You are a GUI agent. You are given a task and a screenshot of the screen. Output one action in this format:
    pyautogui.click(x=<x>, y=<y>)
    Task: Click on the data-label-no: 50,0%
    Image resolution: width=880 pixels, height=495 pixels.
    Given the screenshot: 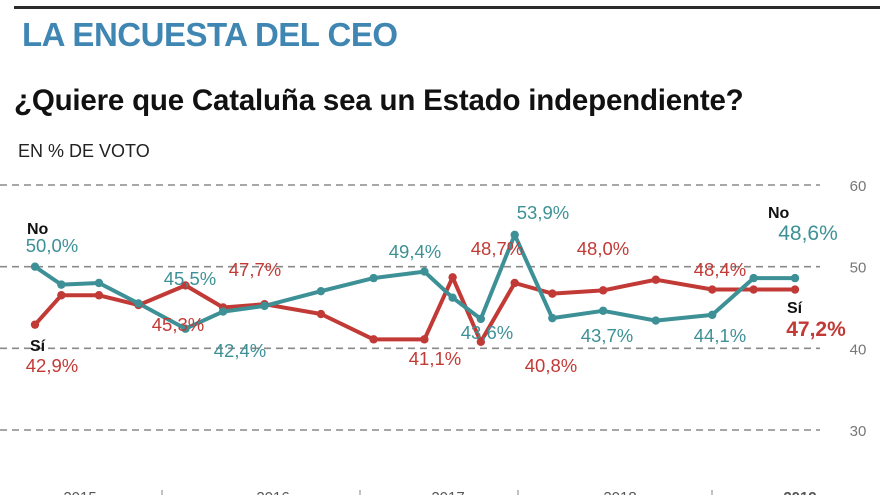 What is the action you would take?
    pyautogui.click(x=52, y=245)
    